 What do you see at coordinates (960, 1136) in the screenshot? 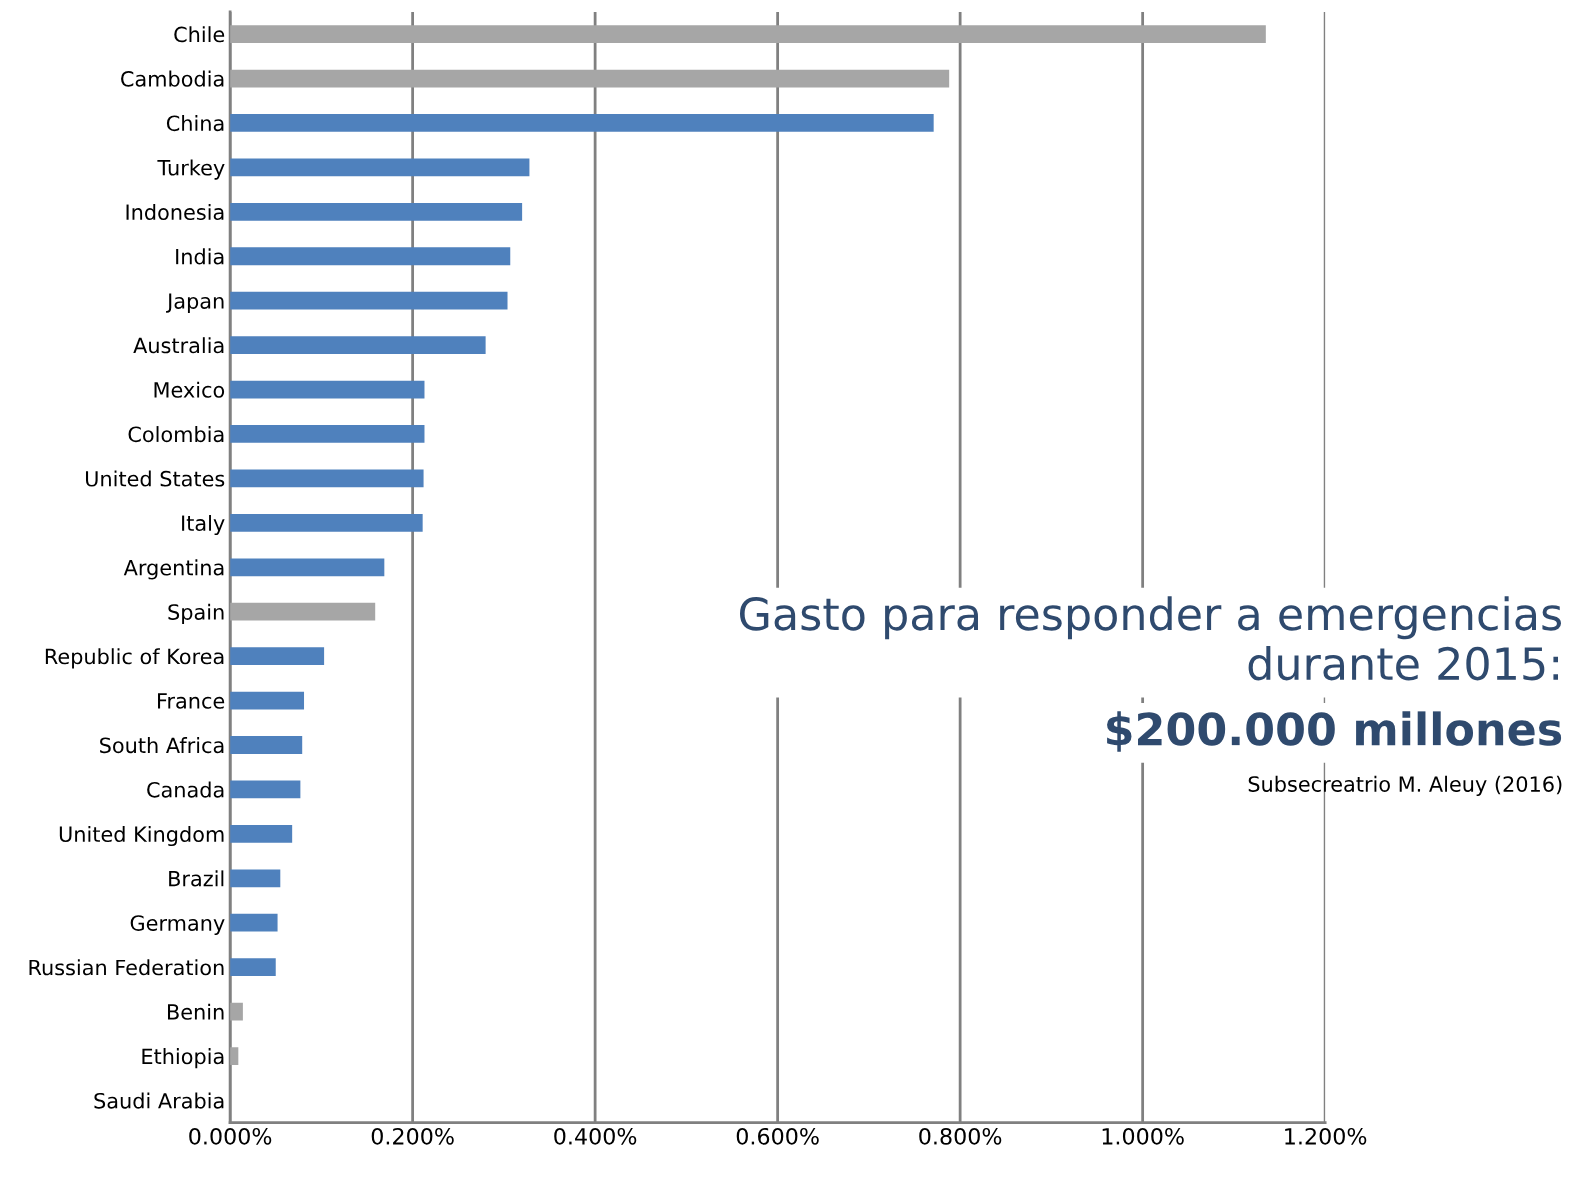
I see `x-tick-label: 0.800%` at bounding box center [960, 1136].